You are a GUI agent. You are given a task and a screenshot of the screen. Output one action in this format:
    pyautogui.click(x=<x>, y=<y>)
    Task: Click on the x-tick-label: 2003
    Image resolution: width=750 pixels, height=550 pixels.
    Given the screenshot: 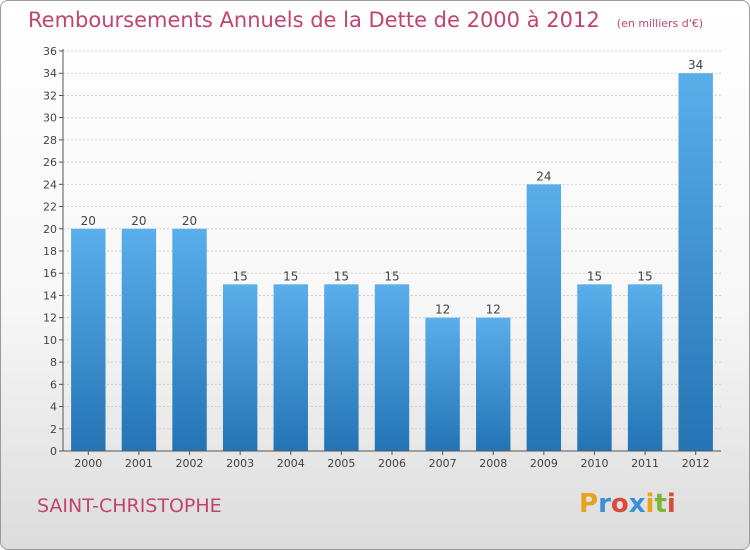 What is the action you would take?
    pyautogui.click(x=240, y=463)
    